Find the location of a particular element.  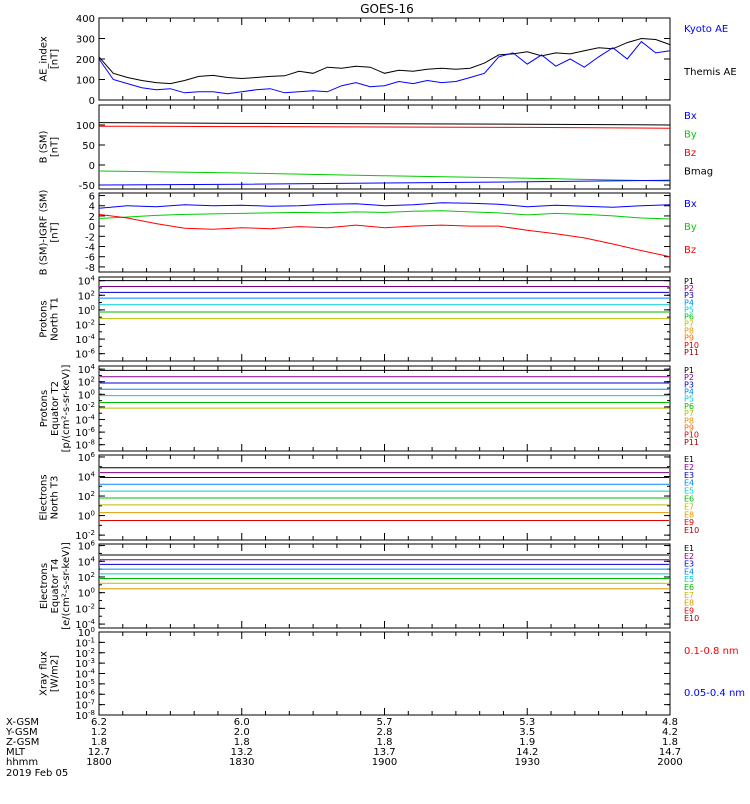

legend-e6: E6 is located at coordinates (689, 587).